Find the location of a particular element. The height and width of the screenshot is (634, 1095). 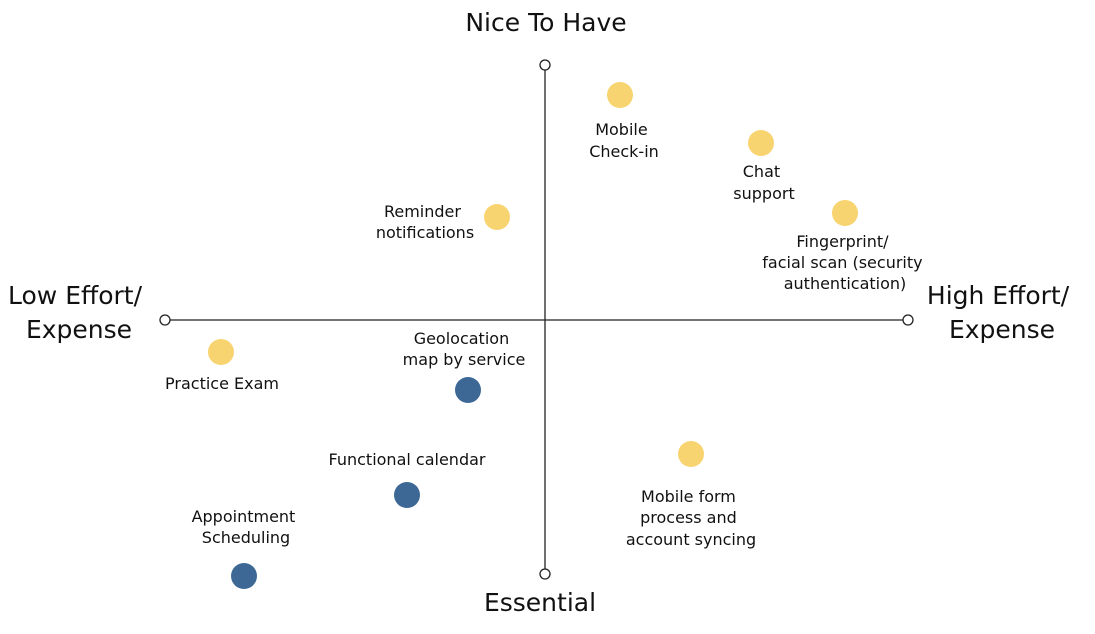

item-label: Mobile form process and account syncing is located at coordinates (691, 518).